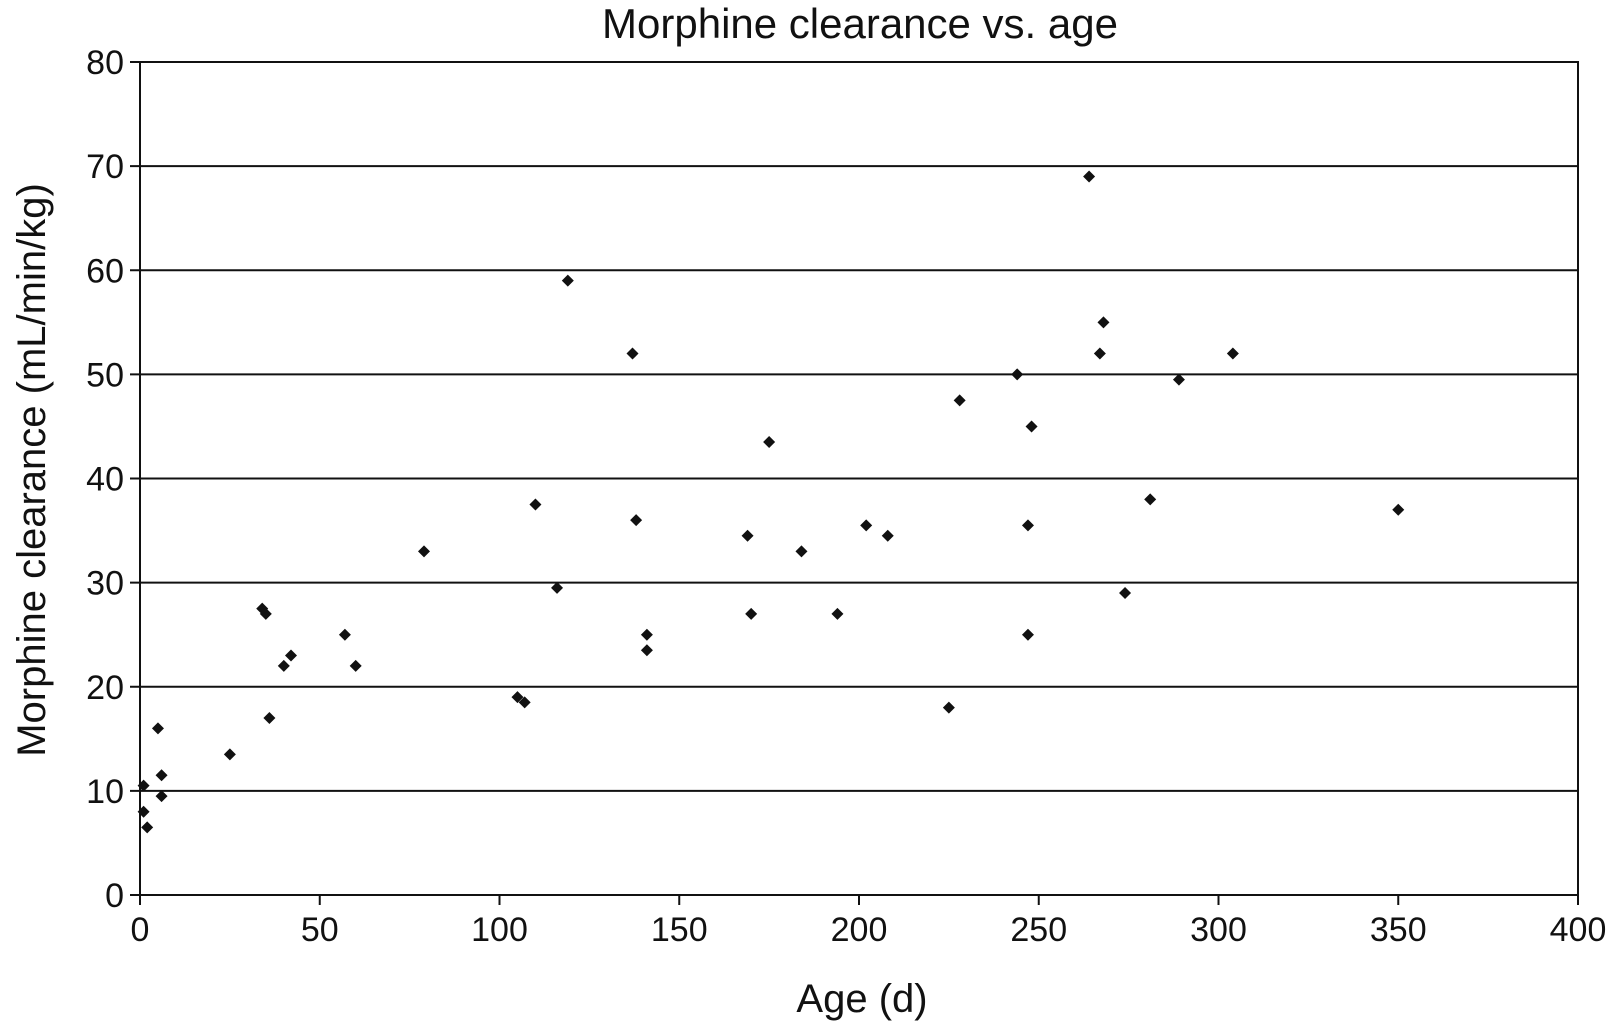 This screenshot has height=1027, width=1617. I want to click on y-axis-ticks: 0 10 20 30 40 50 60 70 80, so click(113, 479).